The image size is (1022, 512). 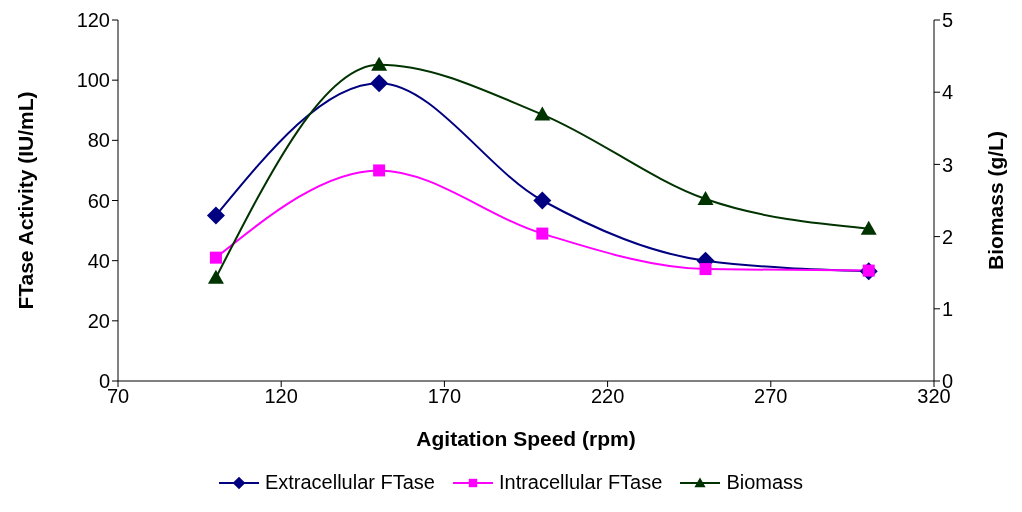 I want to click on y2-axis-title: Biomass (g/L), so click(x=996, y=200).